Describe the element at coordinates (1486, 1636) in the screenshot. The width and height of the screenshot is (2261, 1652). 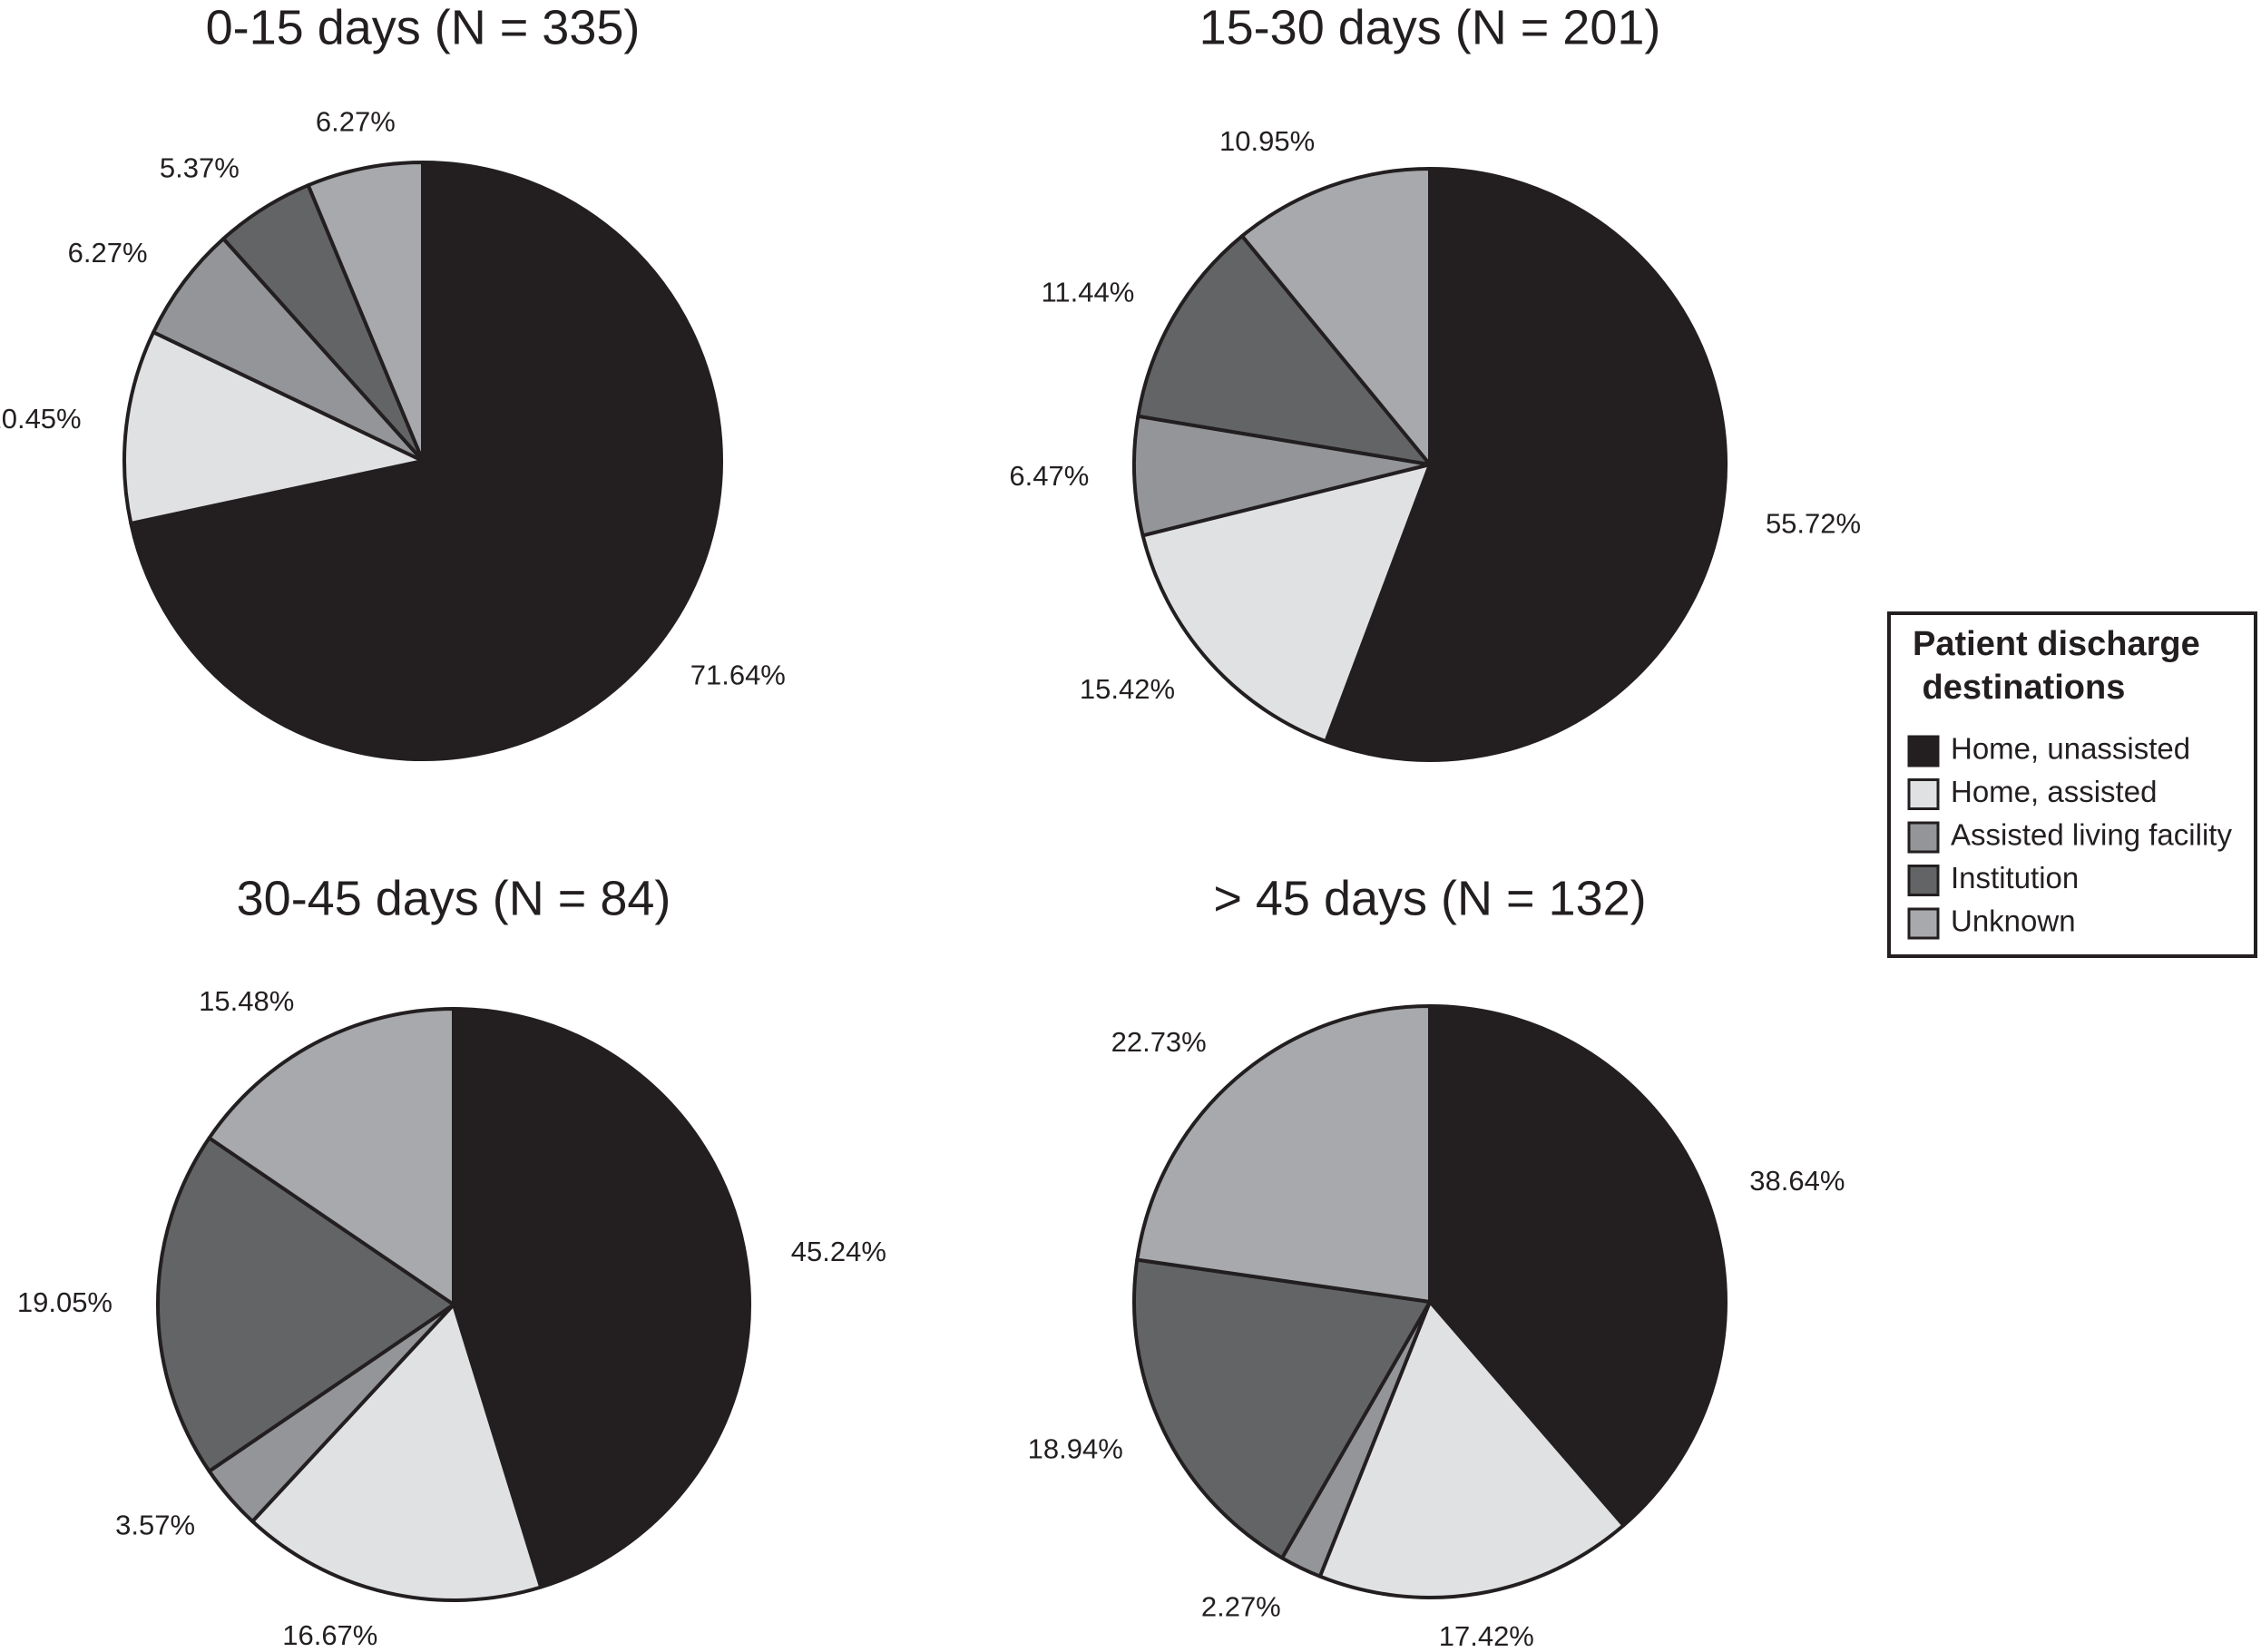
I see `value-label: 17.42%` at that location.